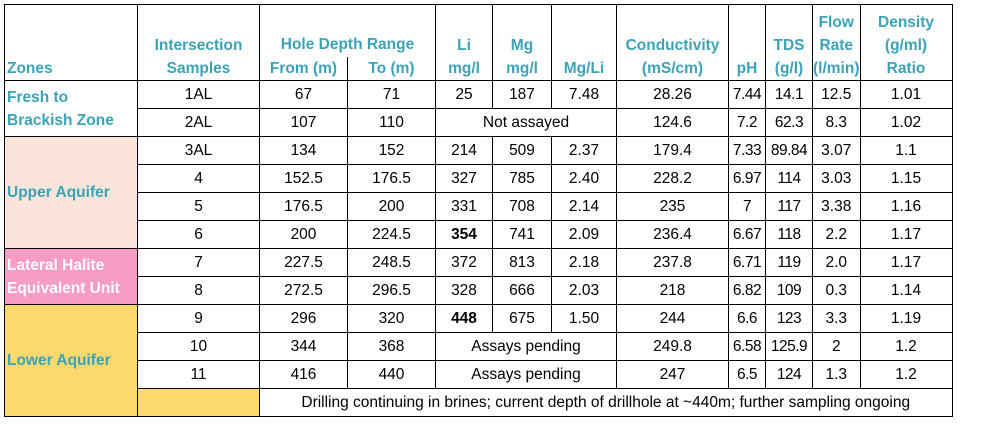  I want to click on cell-sample: 11, so click(198, 374).